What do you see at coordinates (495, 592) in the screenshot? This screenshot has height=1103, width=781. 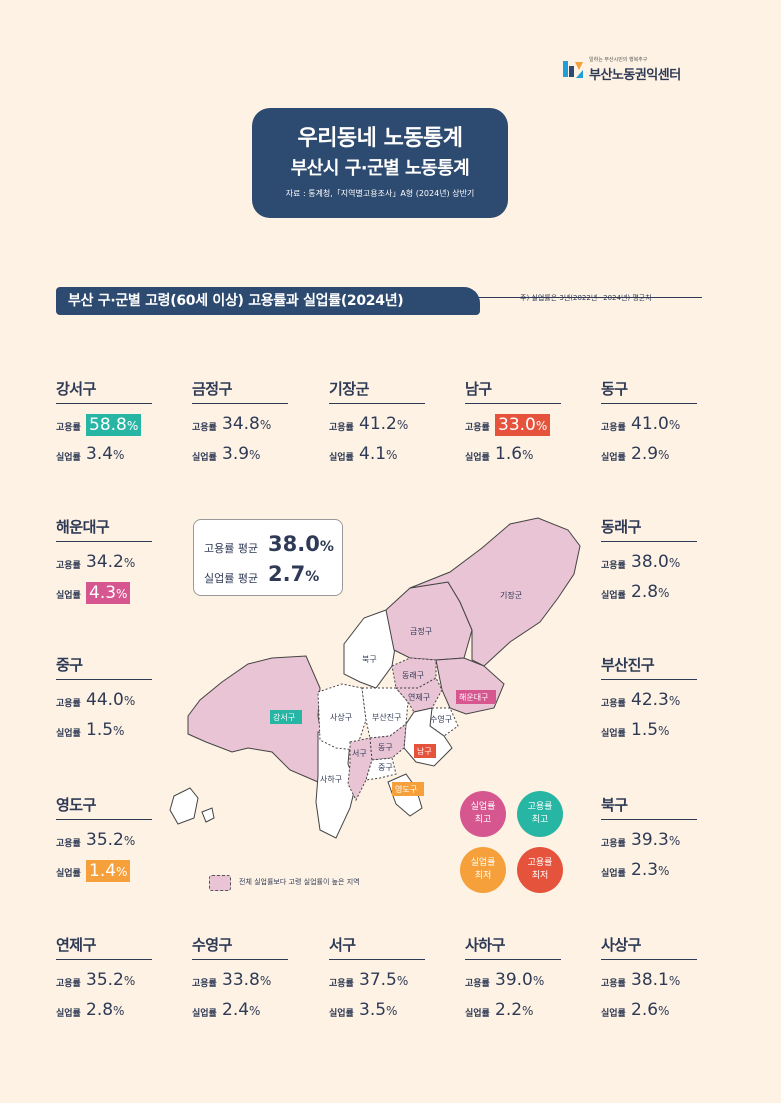 I see `gijang-area` at bounding box center [495, 592].